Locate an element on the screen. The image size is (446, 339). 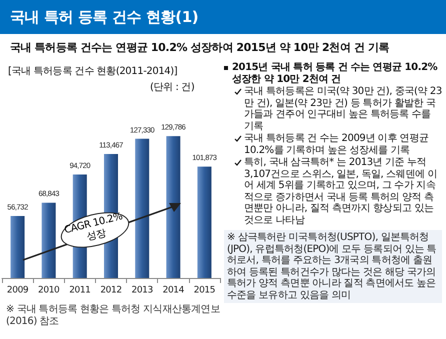
annotation: CAGR 10.2%성장 is located at coordinates (93, 227).